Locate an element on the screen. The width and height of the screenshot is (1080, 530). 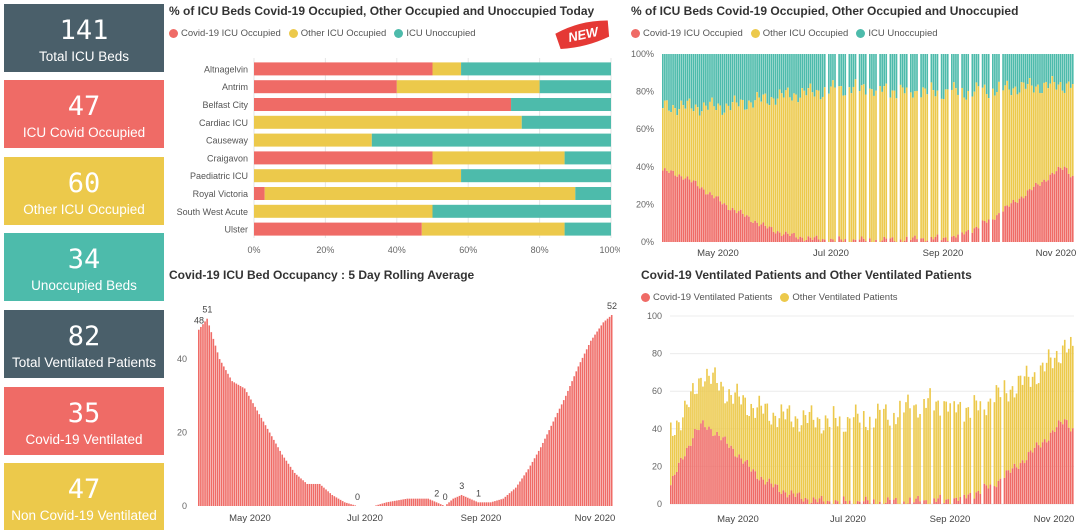
legend-text: Covid-19 ICU Occupied is located at coordinates (693, 33).